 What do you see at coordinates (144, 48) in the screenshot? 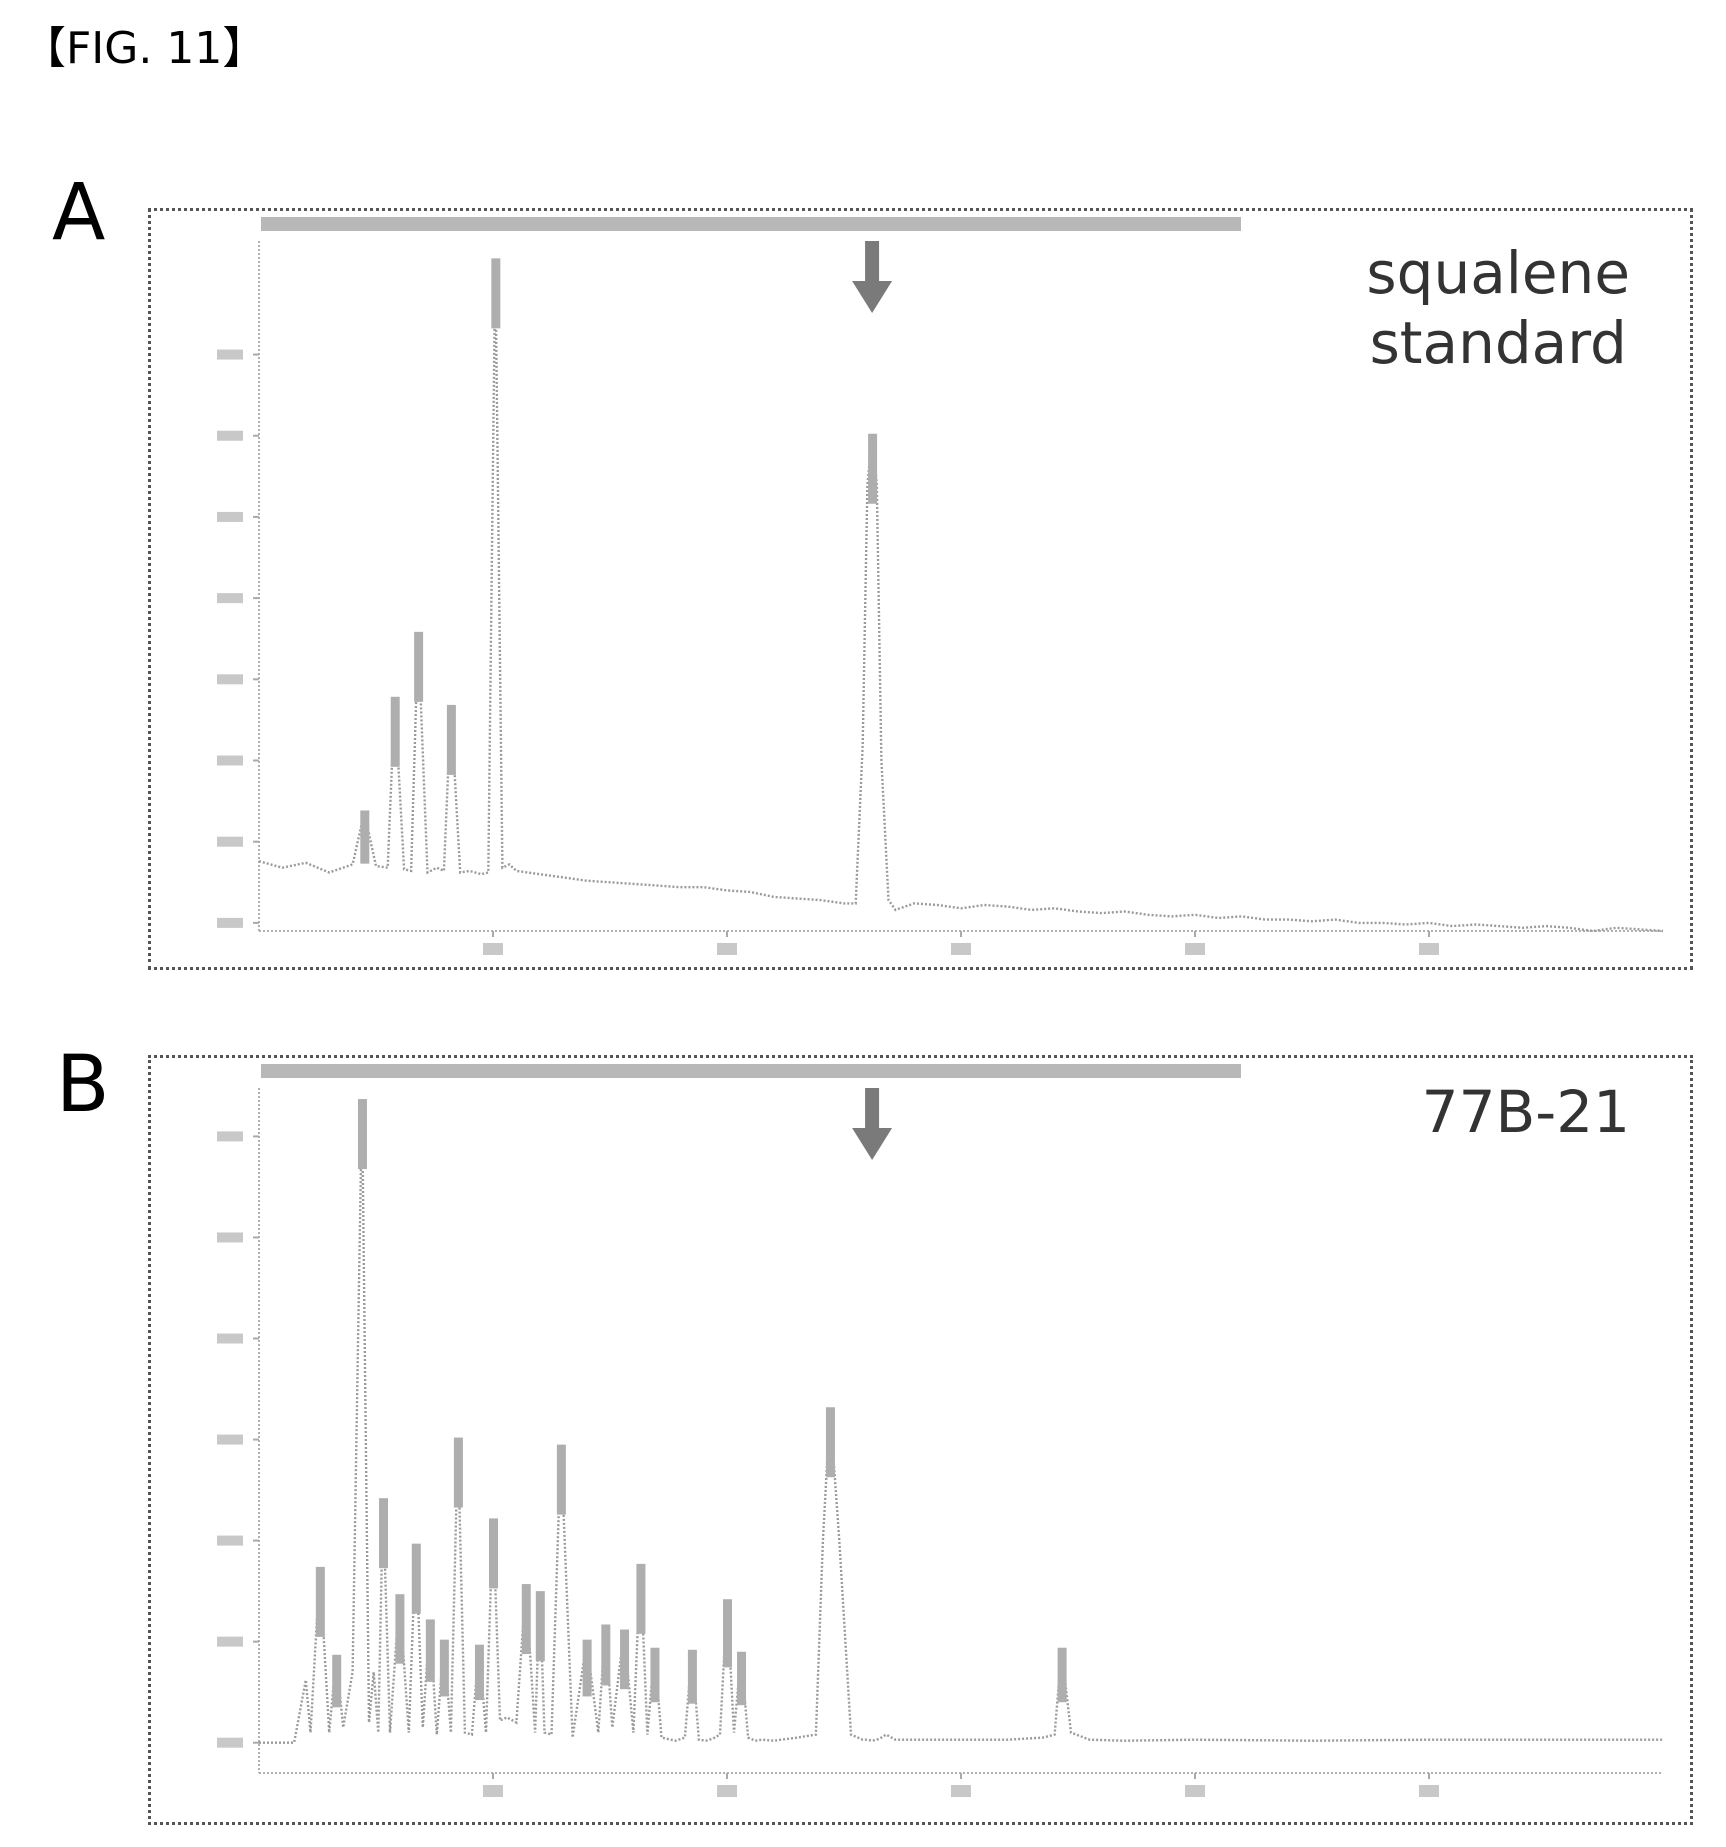
I see `figure-label: 【FIG. 11】` at bounding box center [144, 48].